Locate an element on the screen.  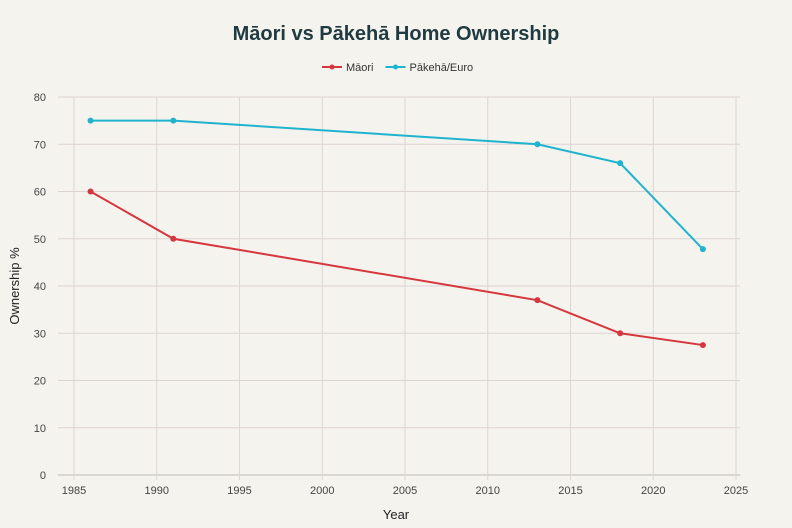
legend-label: Pākehā/Euro is located at coordinates (442, 68).